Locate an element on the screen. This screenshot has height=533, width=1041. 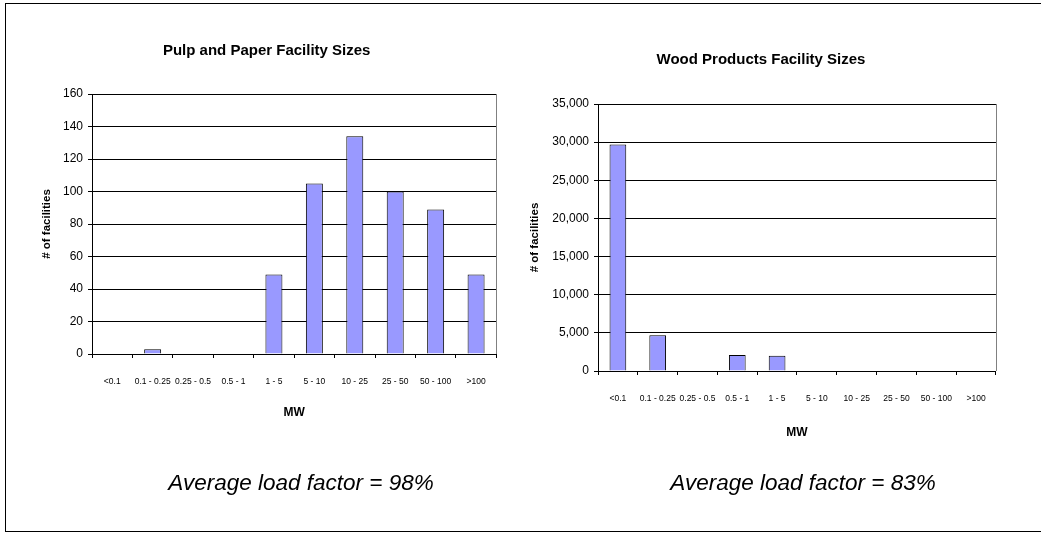
y-tick-label: 5,000 is located at coordinates (574, 332).